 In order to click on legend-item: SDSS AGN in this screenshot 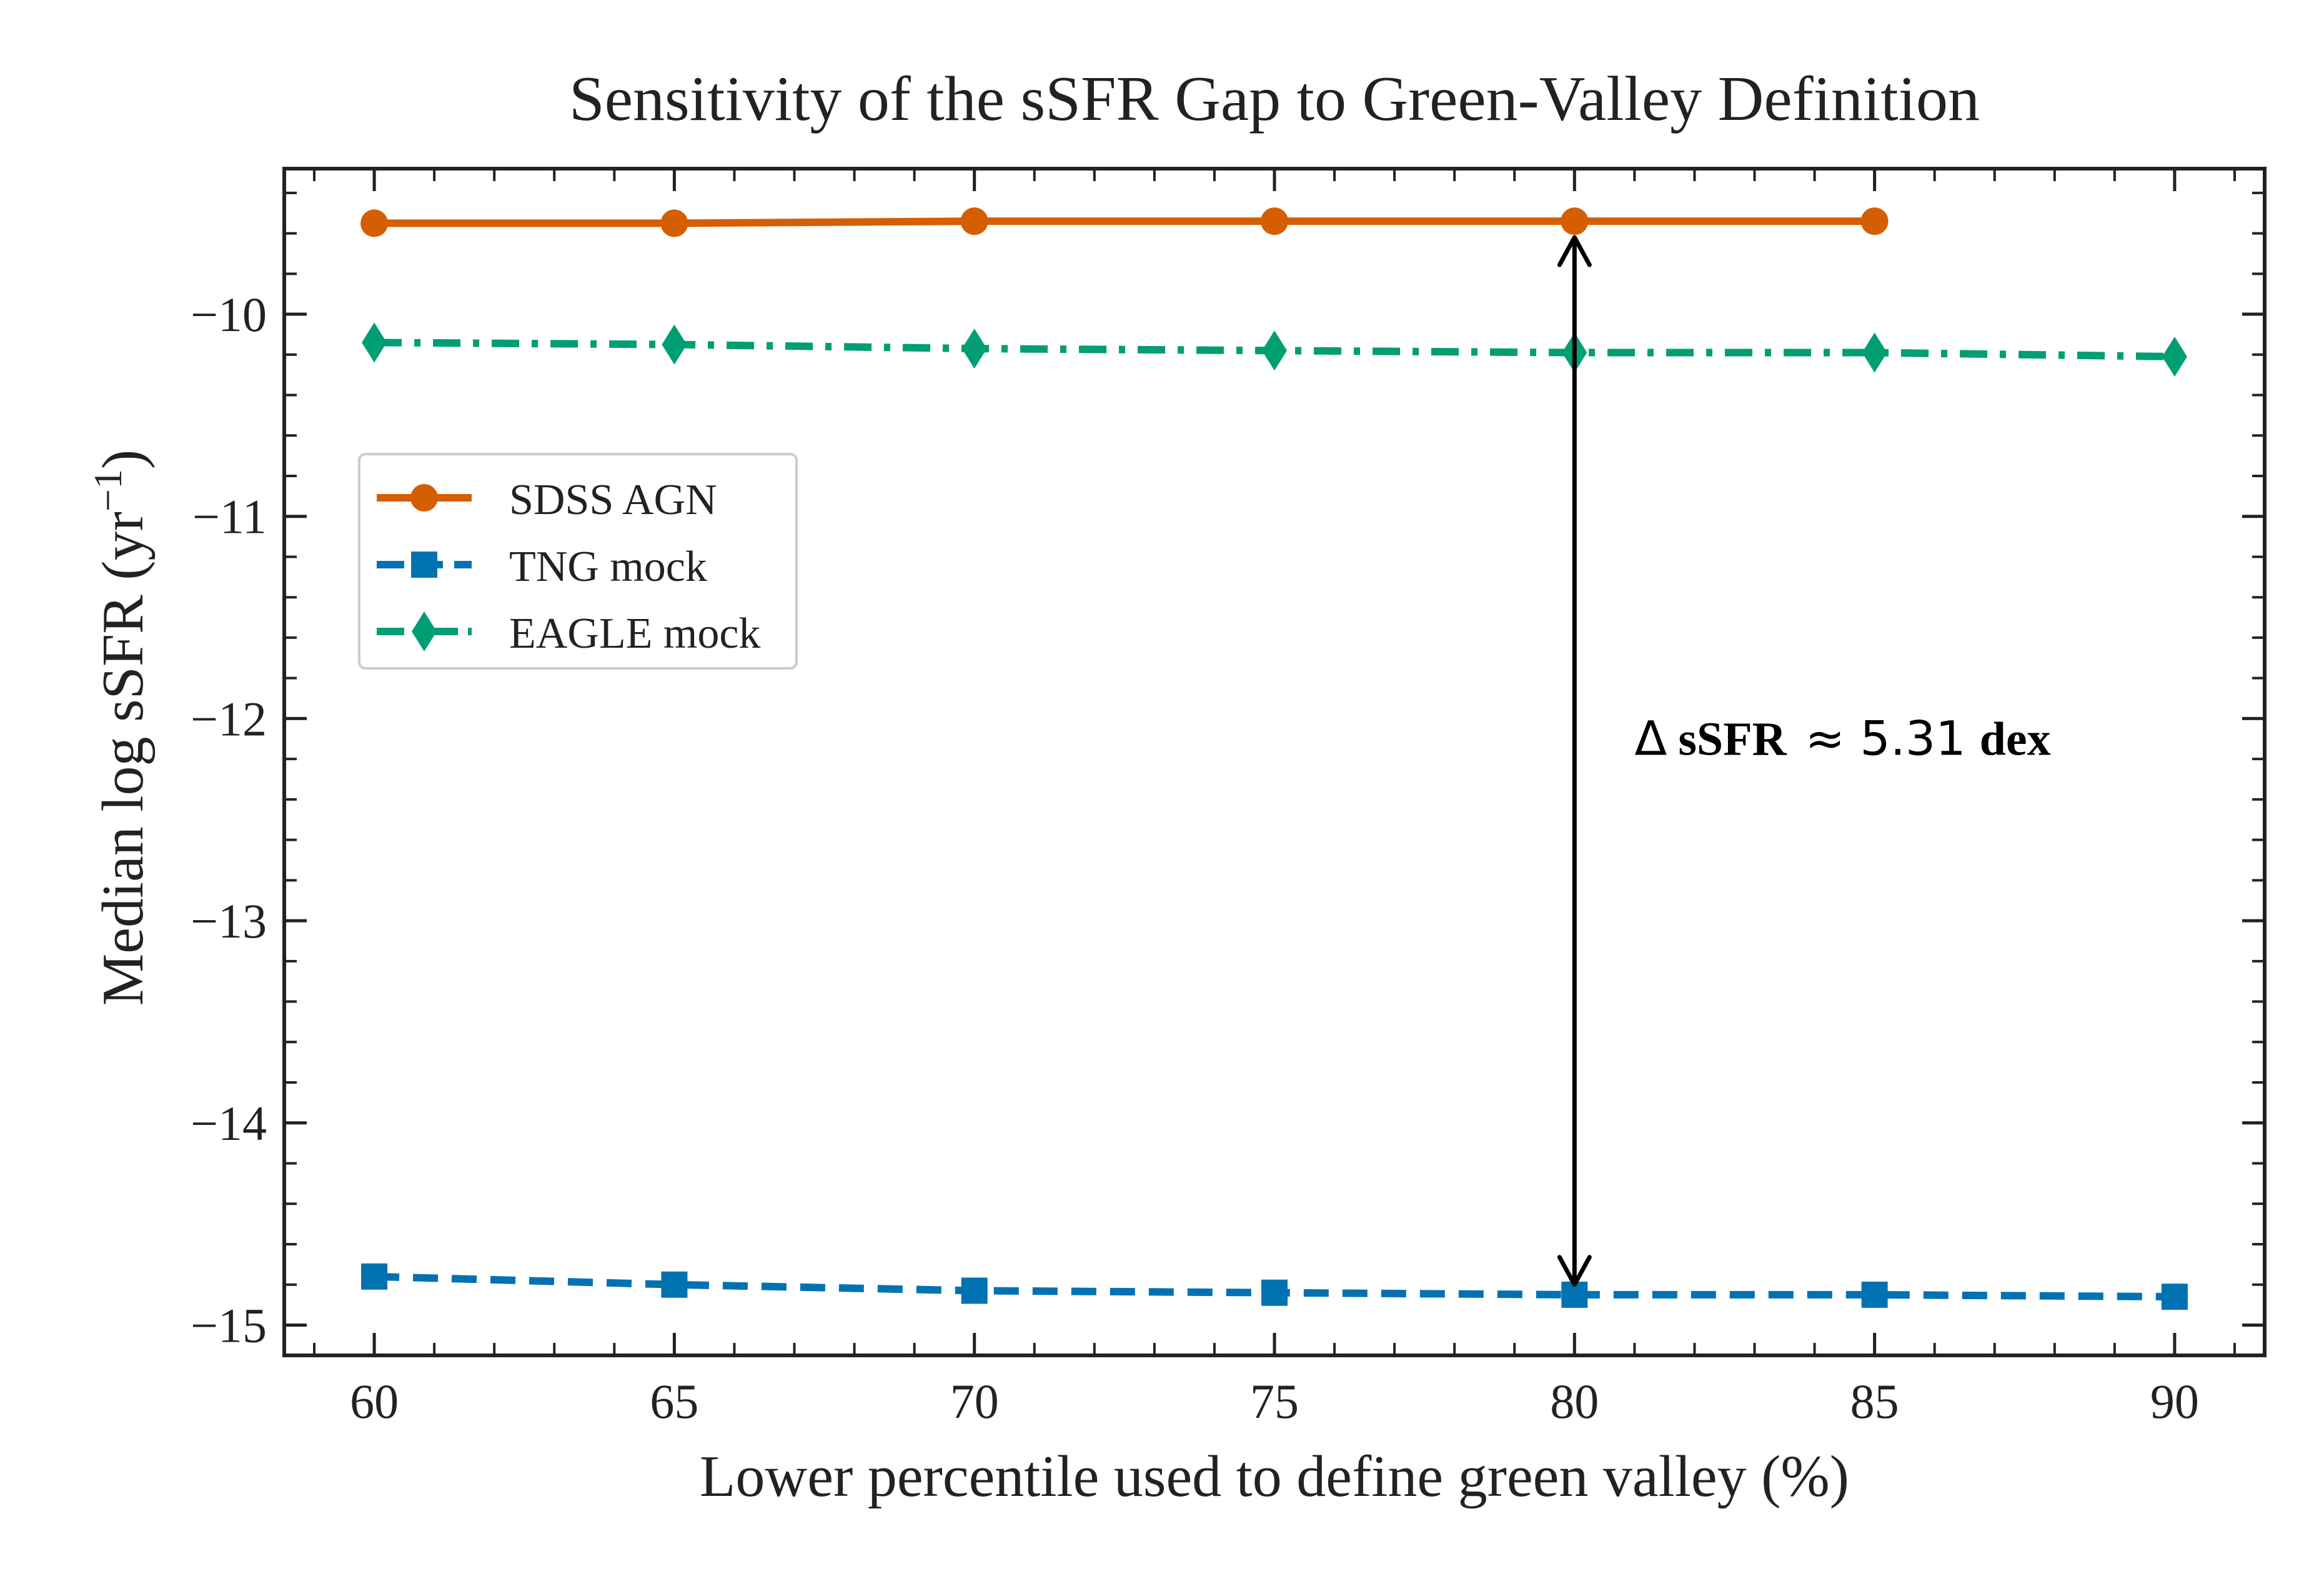, I will do `click(547, 500)`.